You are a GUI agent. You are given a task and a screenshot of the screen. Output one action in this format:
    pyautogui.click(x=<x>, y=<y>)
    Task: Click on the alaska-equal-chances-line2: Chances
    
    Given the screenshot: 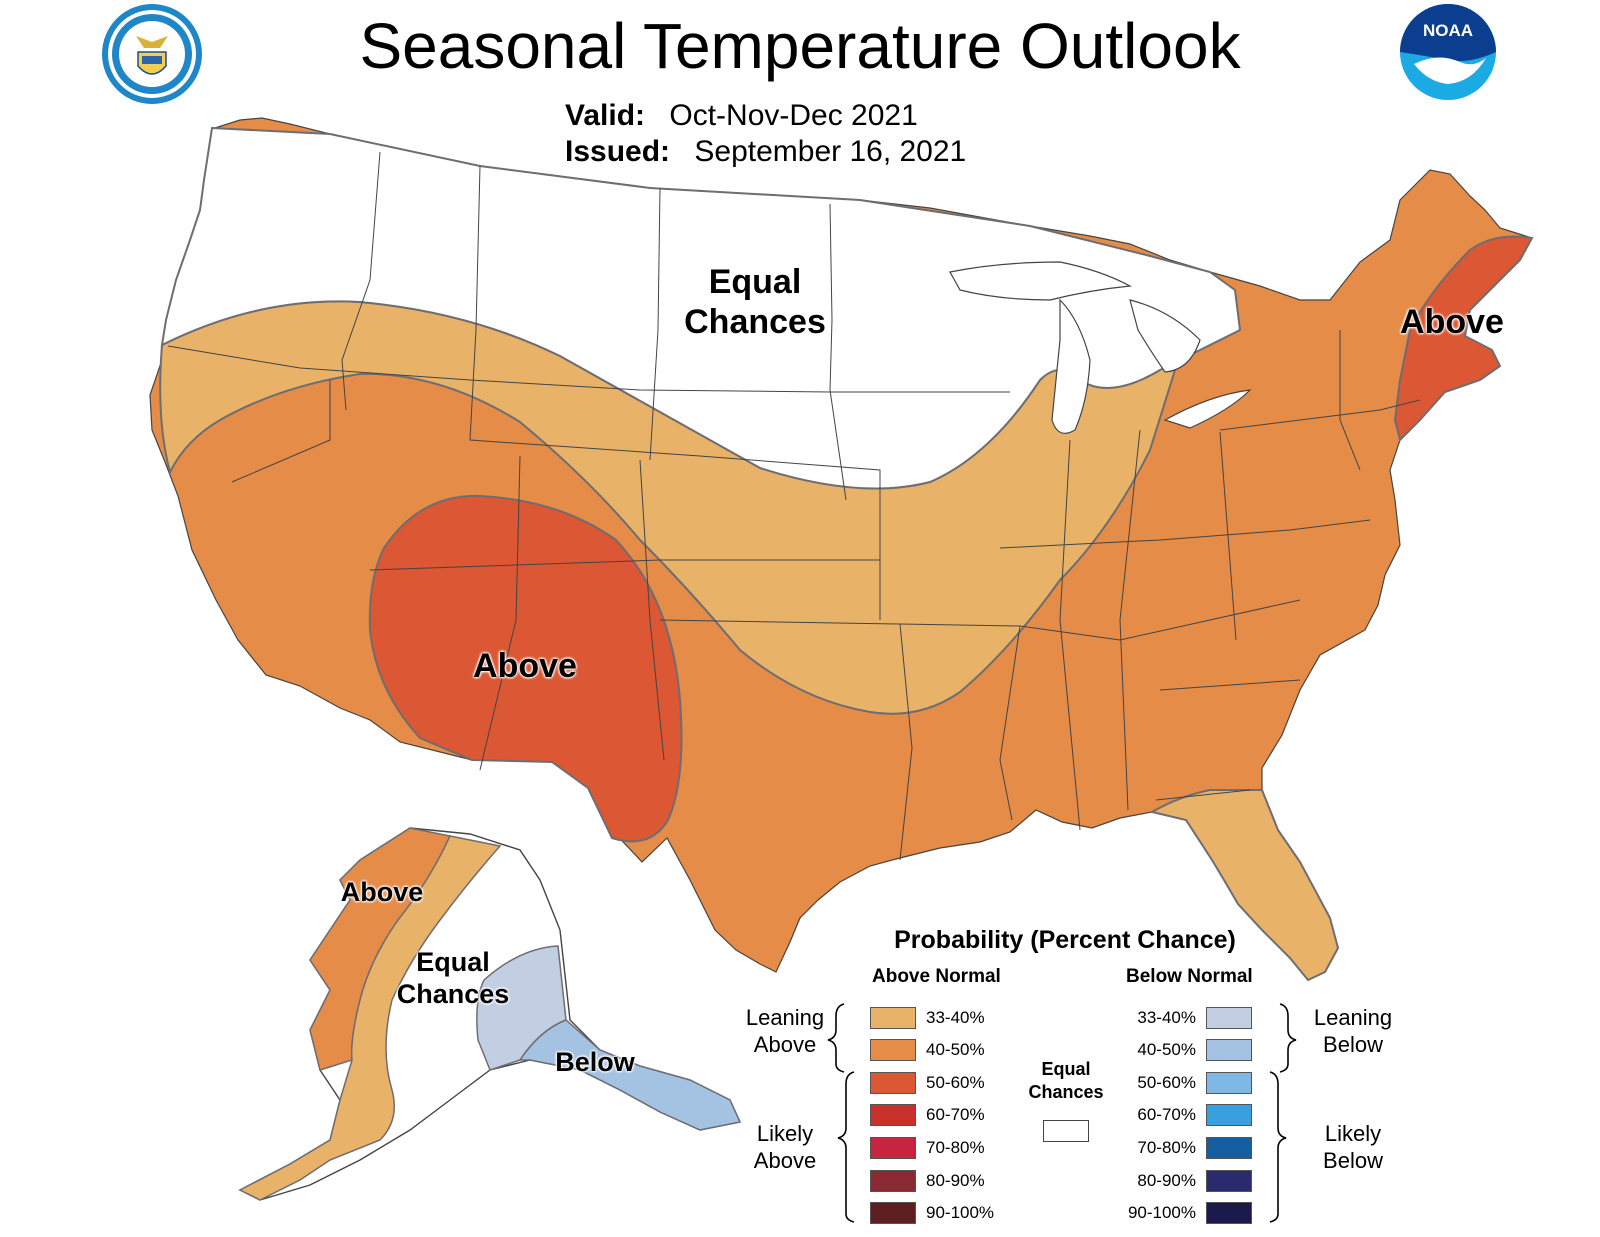 What is the action you would take?
    pyautogui.click(x=453, y=994)
    